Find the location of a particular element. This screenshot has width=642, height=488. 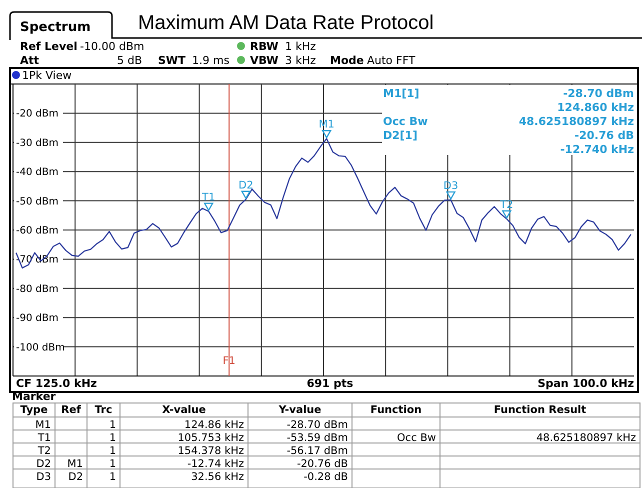

text: 1Pk View is located at coordinates (47, 75).